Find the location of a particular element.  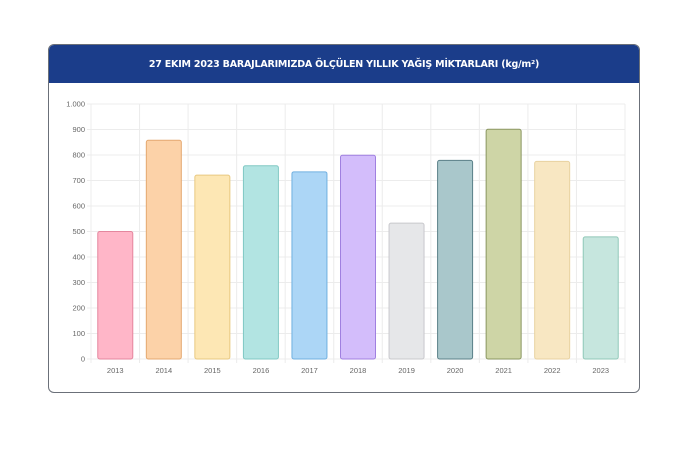

x-tick-label: 2021 is located at coordinates (503, 370).